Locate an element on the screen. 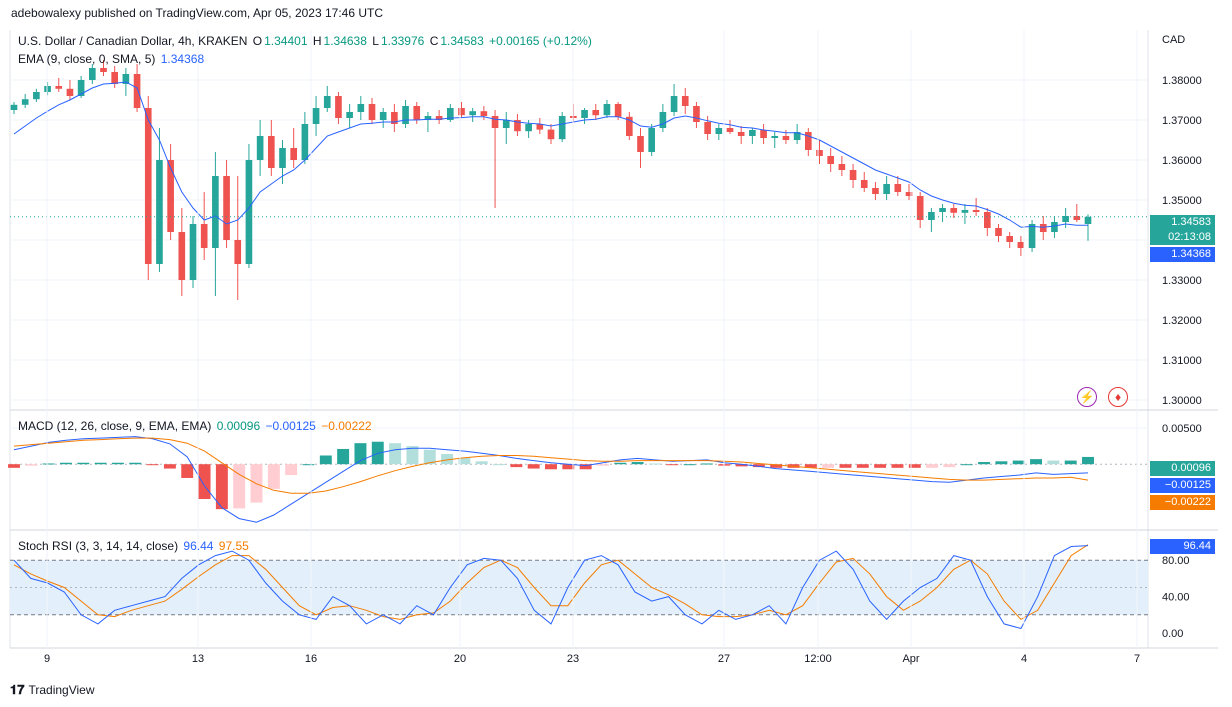  brand-name: TradingView is located at coordinates (61, 690).